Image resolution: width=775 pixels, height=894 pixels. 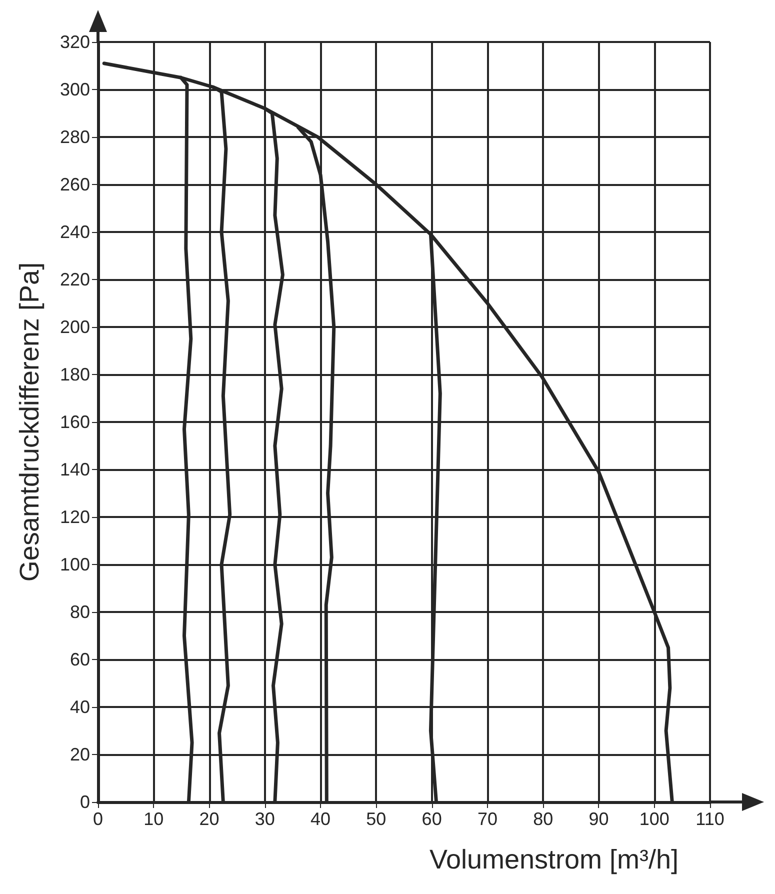 What do you see at coordinates (80, 707) in the screenshot?
I see `y-tick-label: 40` at bounding box center [80, 707].